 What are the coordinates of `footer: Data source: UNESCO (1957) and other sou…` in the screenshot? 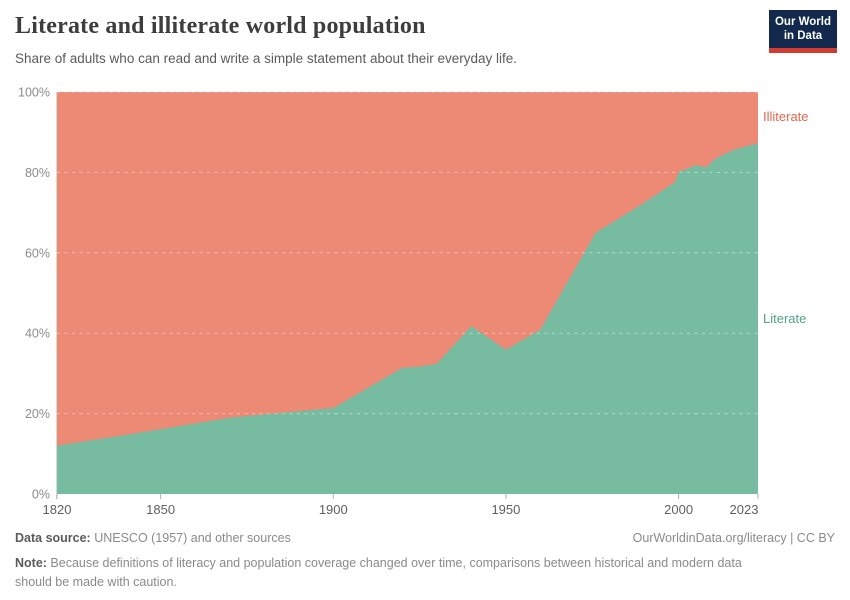 It's located at (425, 538).